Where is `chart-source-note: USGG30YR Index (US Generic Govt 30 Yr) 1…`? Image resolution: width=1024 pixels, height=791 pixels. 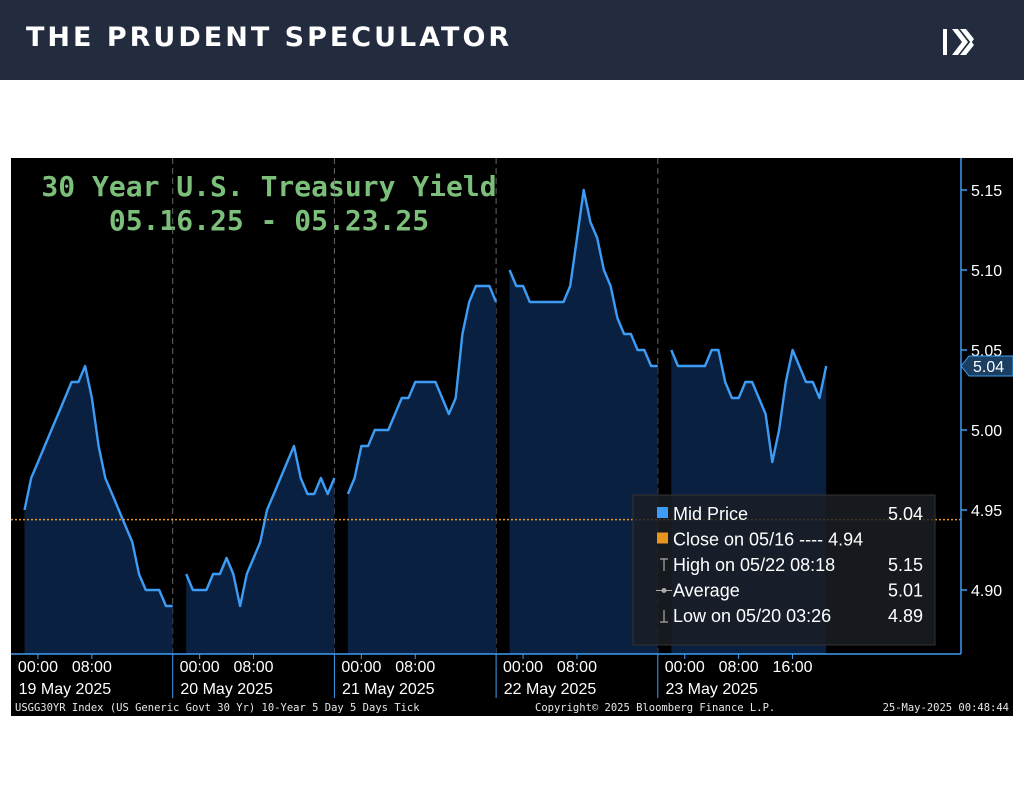 chart-source-note: USGG30YR Index (US Generic Govt 30 Yr) 1… is located at coordinates (217, 708).